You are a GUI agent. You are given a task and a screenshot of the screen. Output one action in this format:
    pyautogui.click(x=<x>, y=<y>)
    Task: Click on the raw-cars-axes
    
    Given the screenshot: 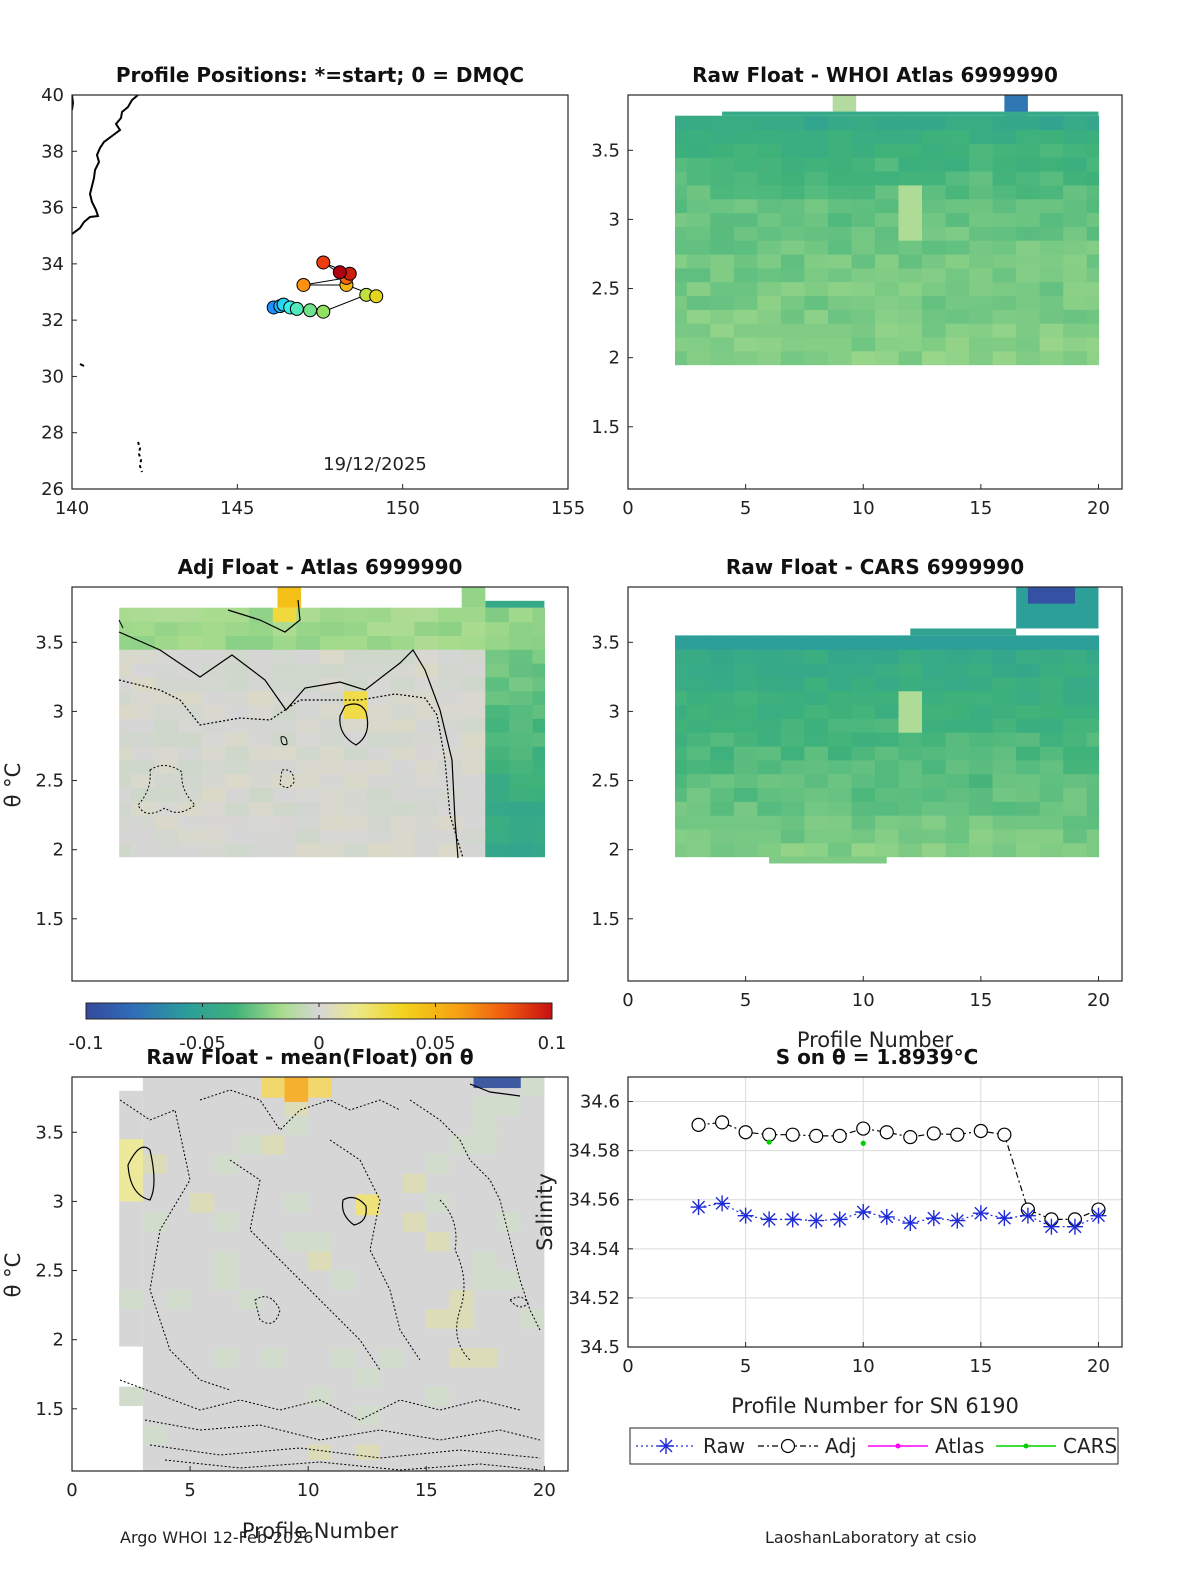 What is the action you would take?
    pyautogui.click(x=875, y=784)
    